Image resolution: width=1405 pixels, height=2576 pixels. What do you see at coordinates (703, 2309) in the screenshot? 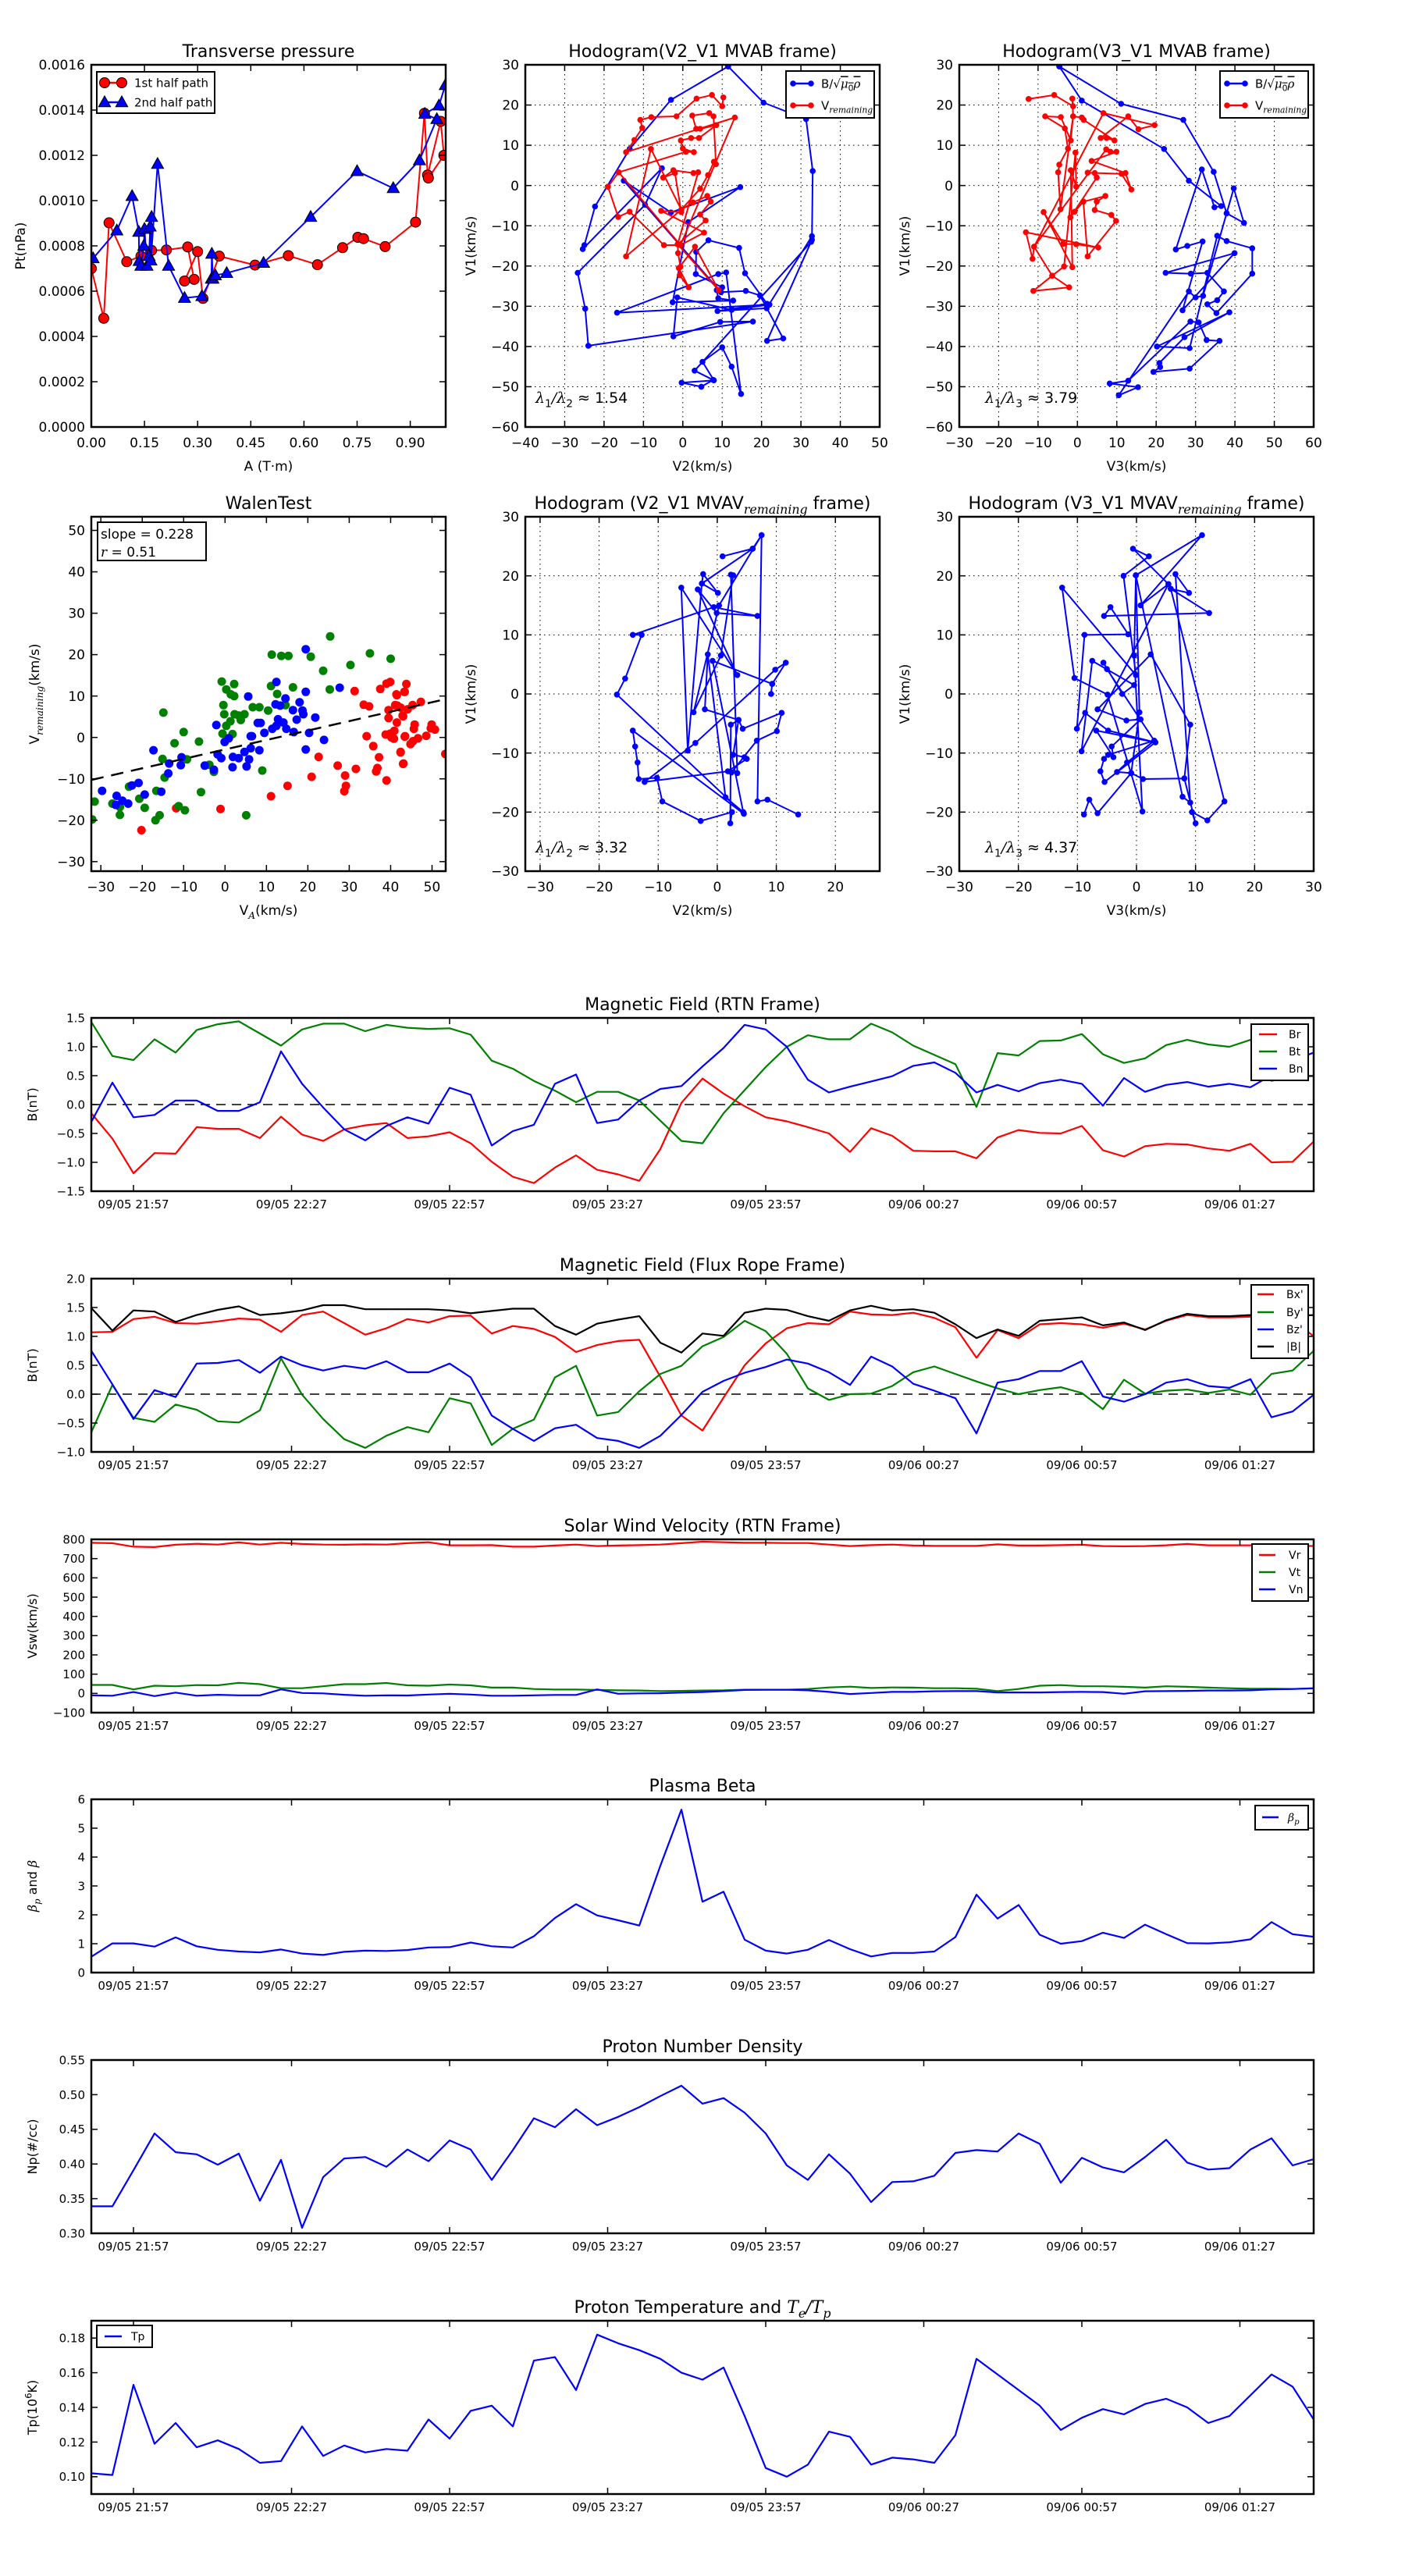
I see `chart-title: Proton Temperature and Te/Tp` at bounding box center [703, 2309].